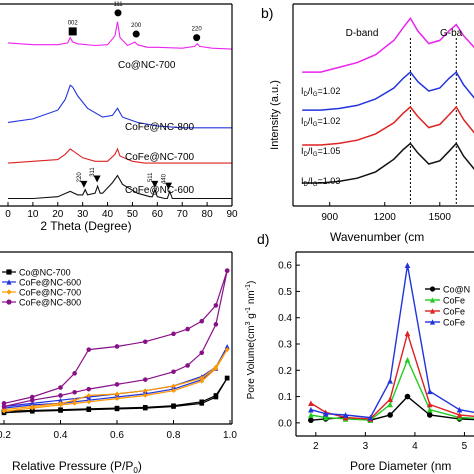 The image size is (474, 474). What do you see at coordinates (77, 466) in the screenshot?
I see `panel-c-x-axis-title: Relative Pressure (P/P0)` at bounding box center [77, 466].